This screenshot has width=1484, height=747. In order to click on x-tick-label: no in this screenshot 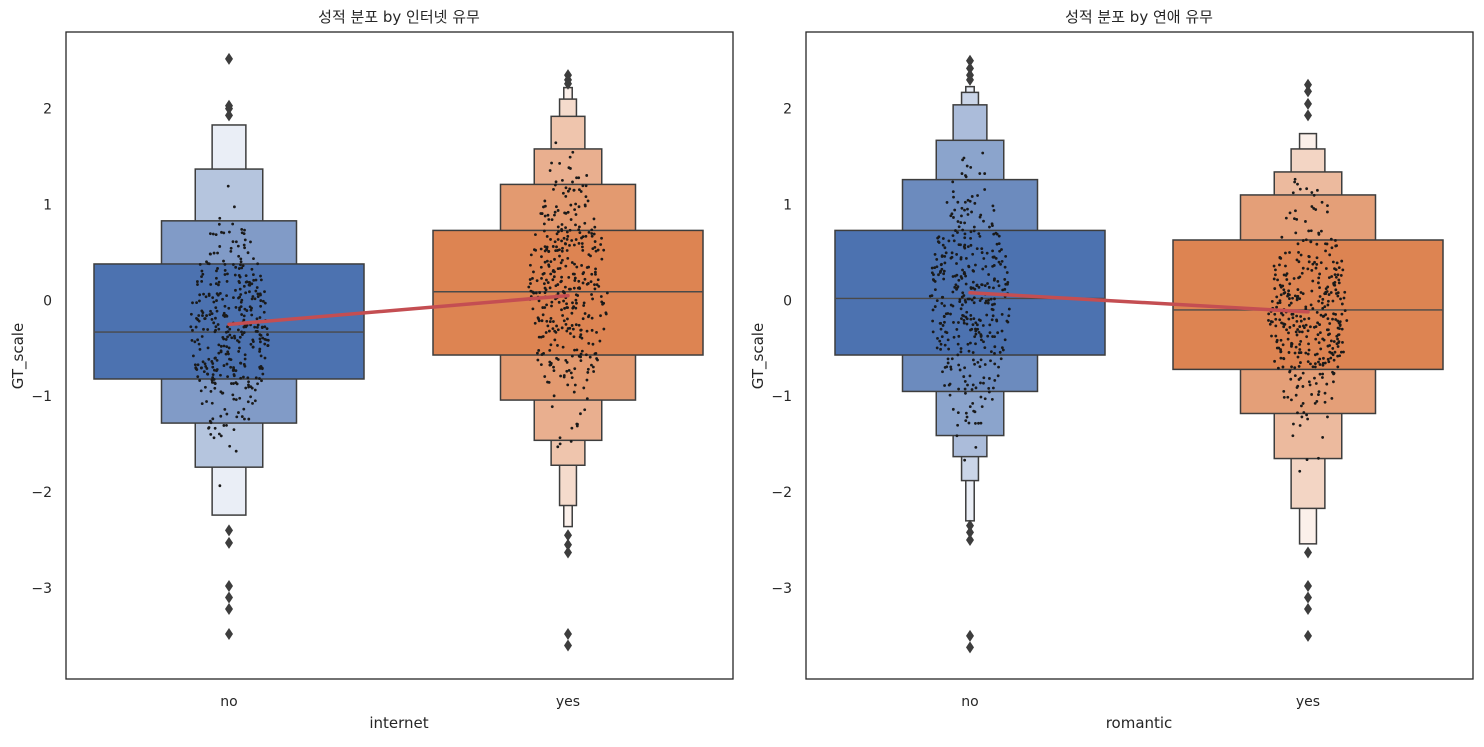, I will do `click(969, 702)`.